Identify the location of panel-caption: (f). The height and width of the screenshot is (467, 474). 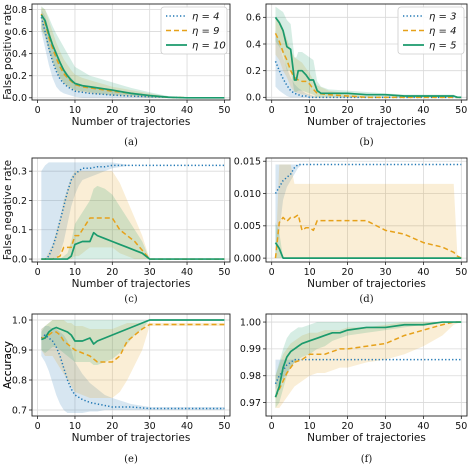
(367, 459).